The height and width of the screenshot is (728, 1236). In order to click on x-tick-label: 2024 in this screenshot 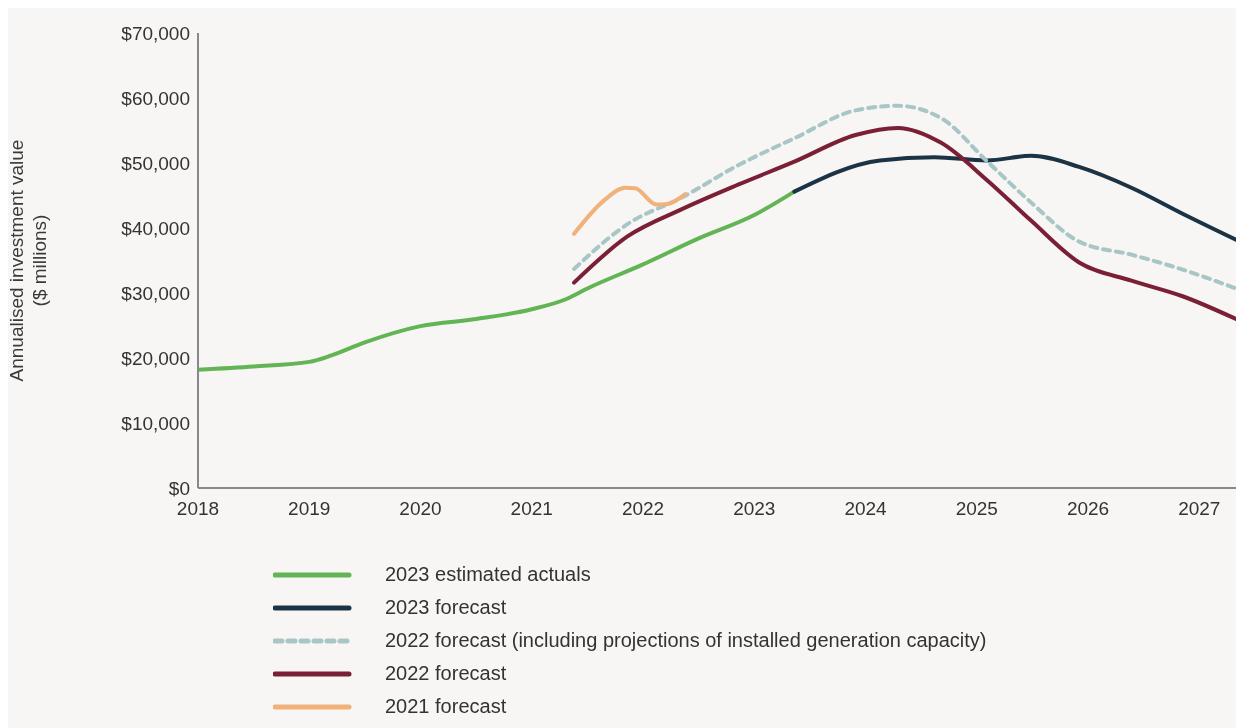, I will do `click(866, 509)`.